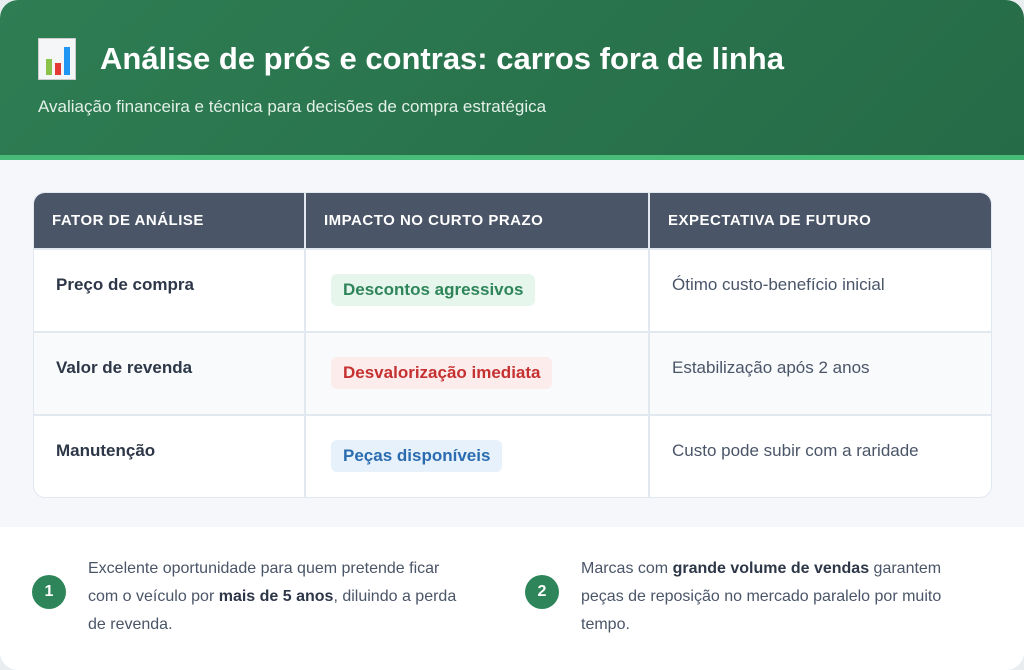  What do you see at coordinates (442, 373) in the screenshot?
I see `impact-badge: Desvalorização imediata` at bounding box center [442, 373].